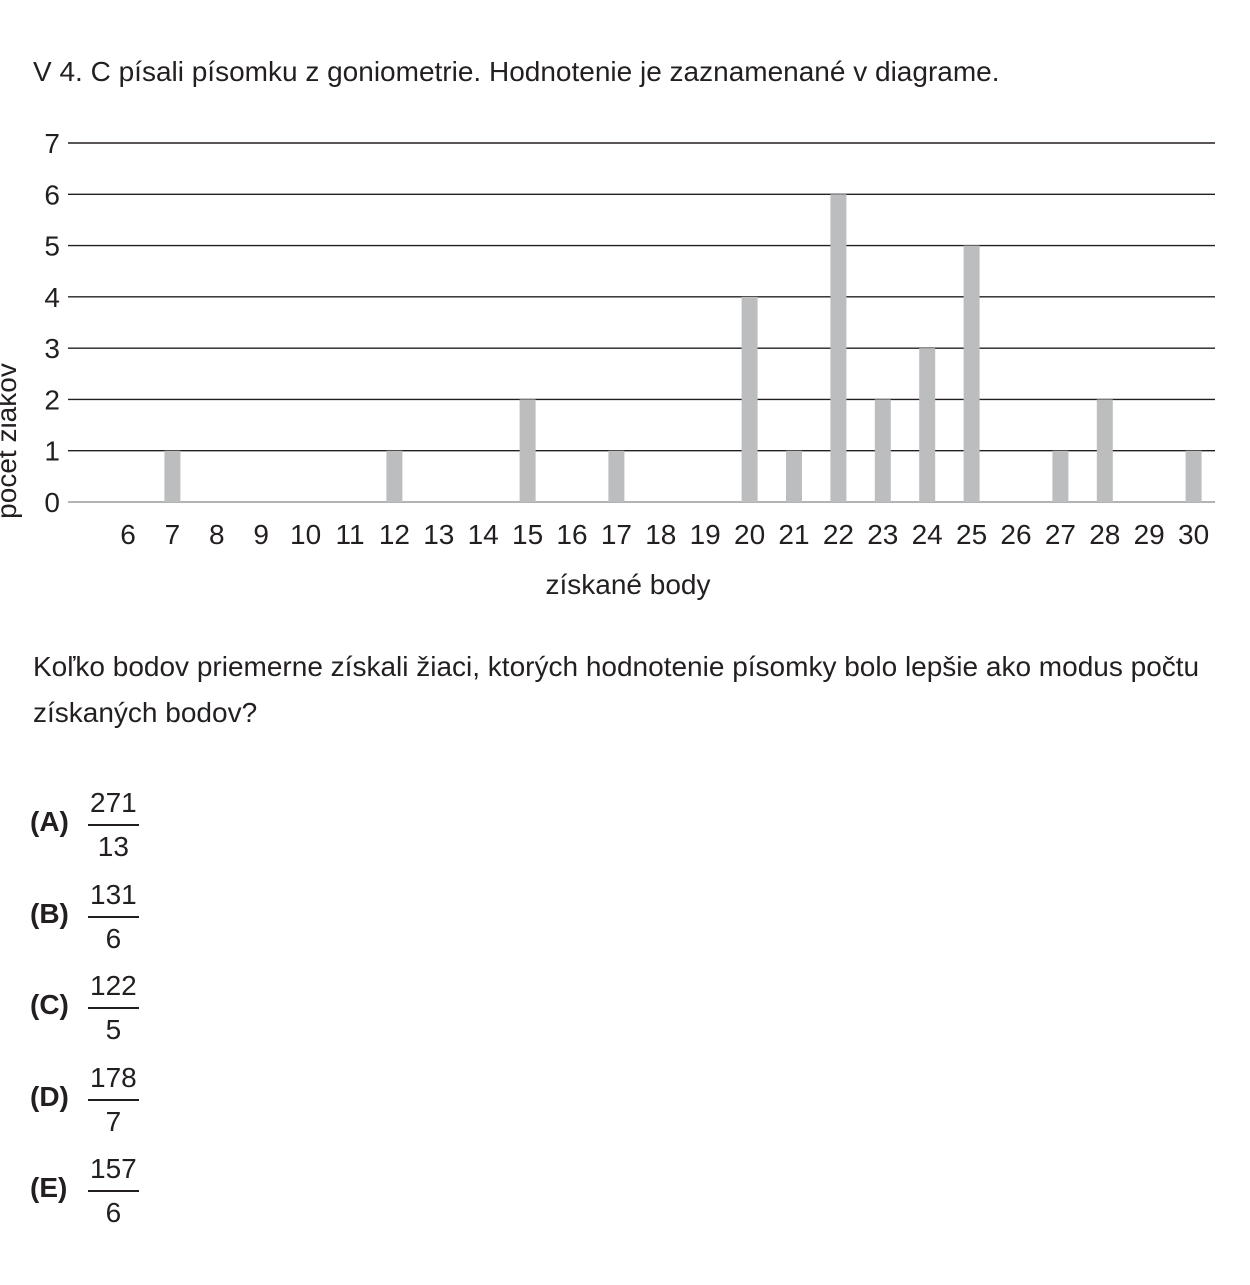 This screenshot has height=1285, width=1250. I want to click on x-tick-label: 28, so click(1104, 534).